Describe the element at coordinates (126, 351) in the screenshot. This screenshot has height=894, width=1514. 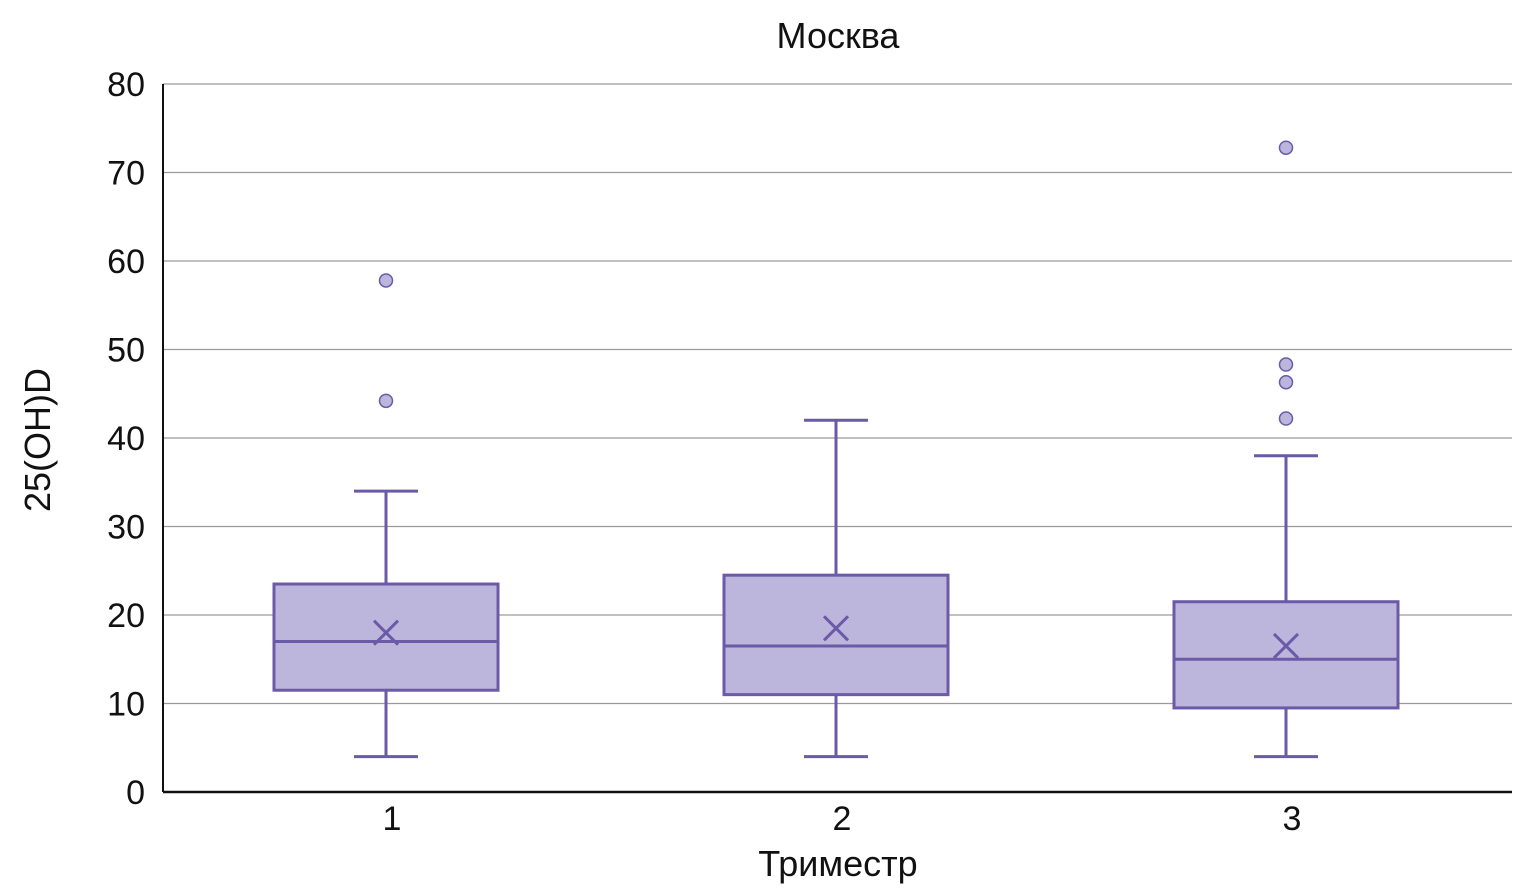
I see `y-tick-label: 50` at that location.